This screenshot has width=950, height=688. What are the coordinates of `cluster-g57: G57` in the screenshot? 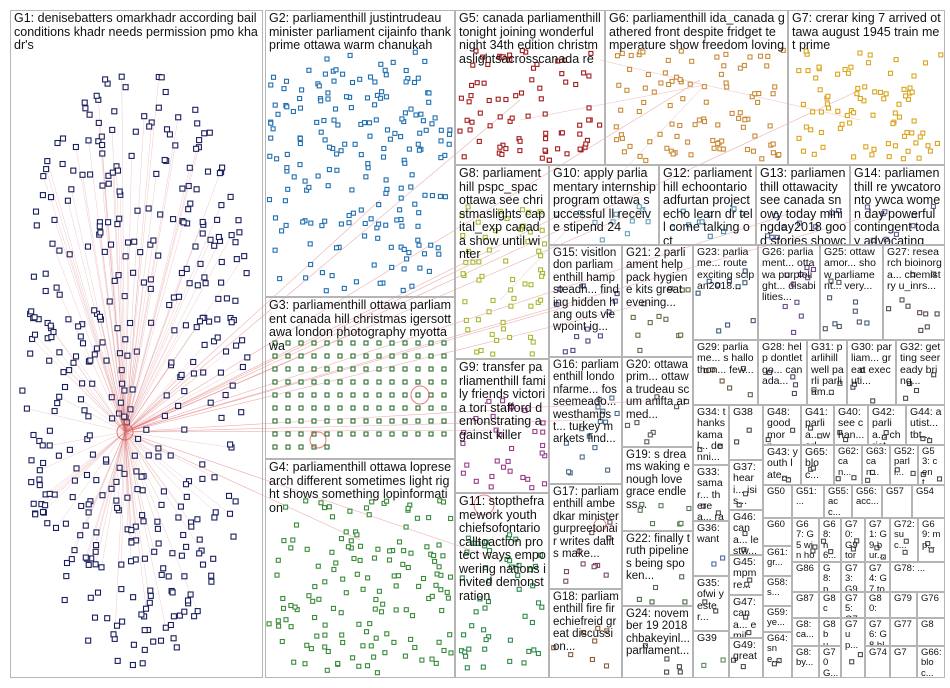 It's located at (897, 501).